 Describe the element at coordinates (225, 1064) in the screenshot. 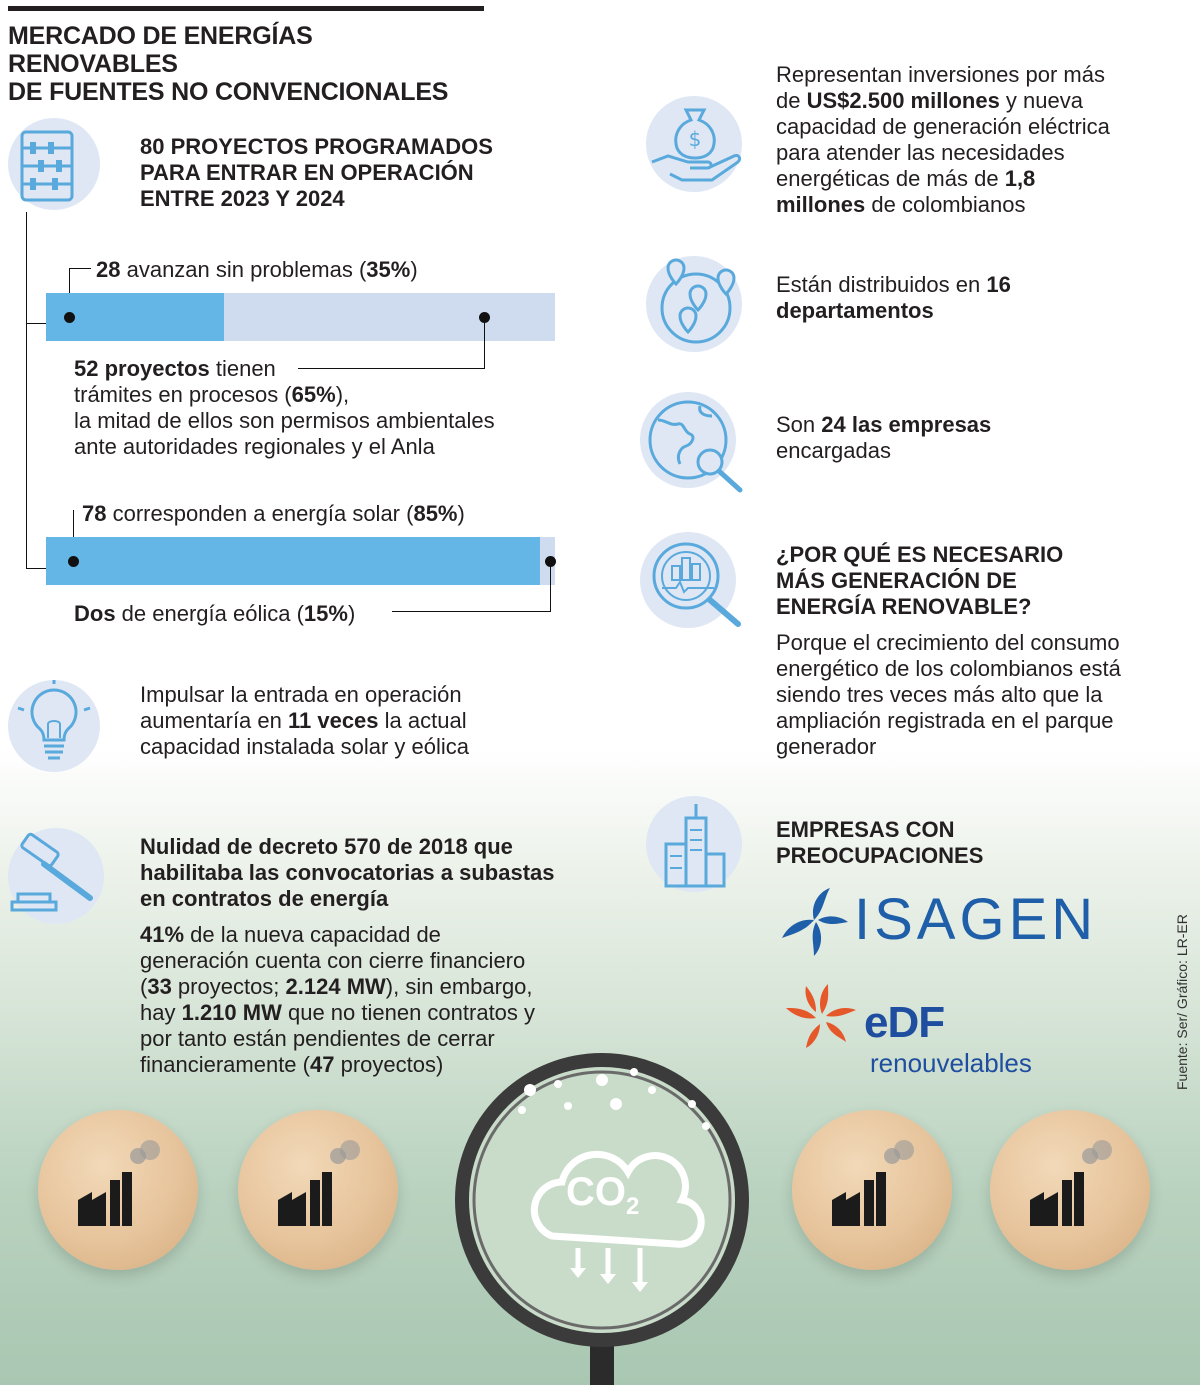

I see `decree-l6a: financieramente (` at that location.